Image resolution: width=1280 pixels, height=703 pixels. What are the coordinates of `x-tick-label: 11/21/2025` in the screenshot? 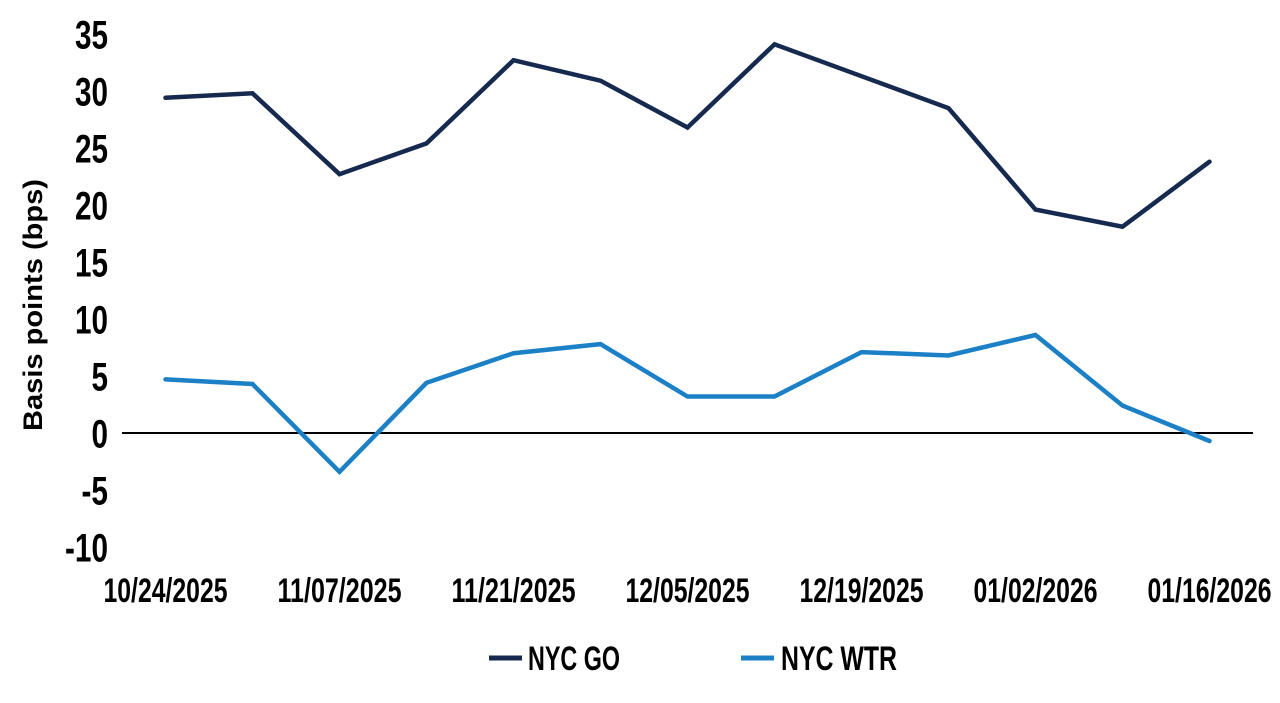 It's located at (514, 591).